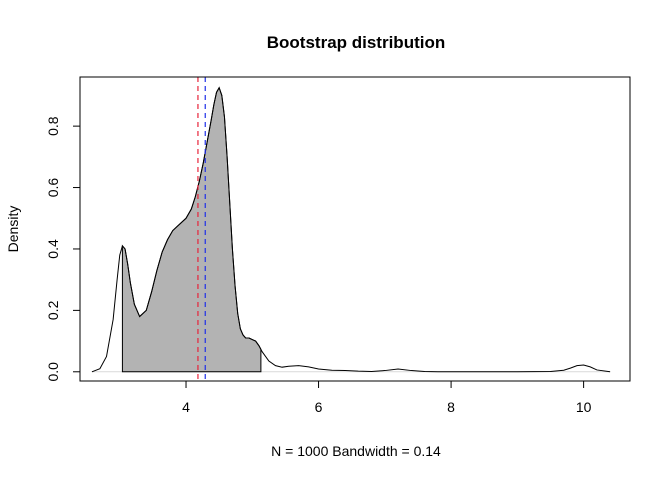  I want to click on x-axis-label: N = 1000 Bandwidth = 0.14, so click(356, 451).